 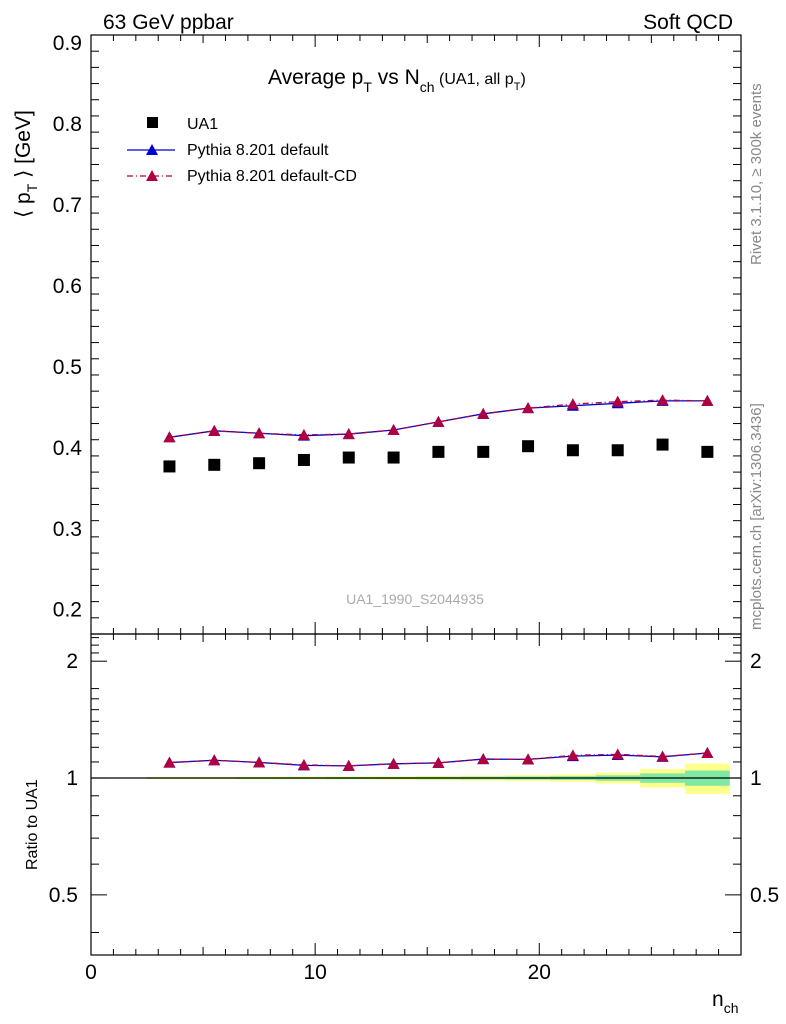 I want to click on main-y-tick-label: 0.7, so click(x=67, y=205).